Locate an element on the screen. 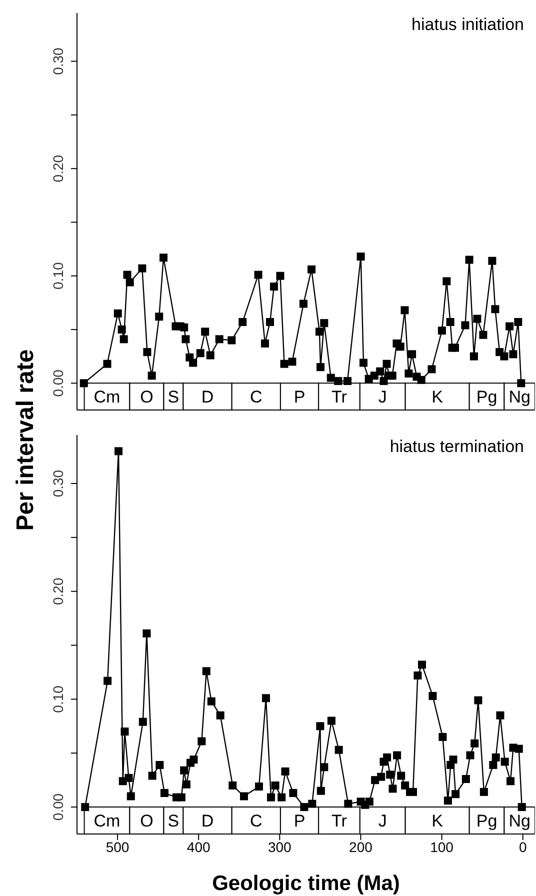 Image resolution: width=536 pixels, height=896 pixels. annotation: hiatus initiation is located at coordinates (468, 25).